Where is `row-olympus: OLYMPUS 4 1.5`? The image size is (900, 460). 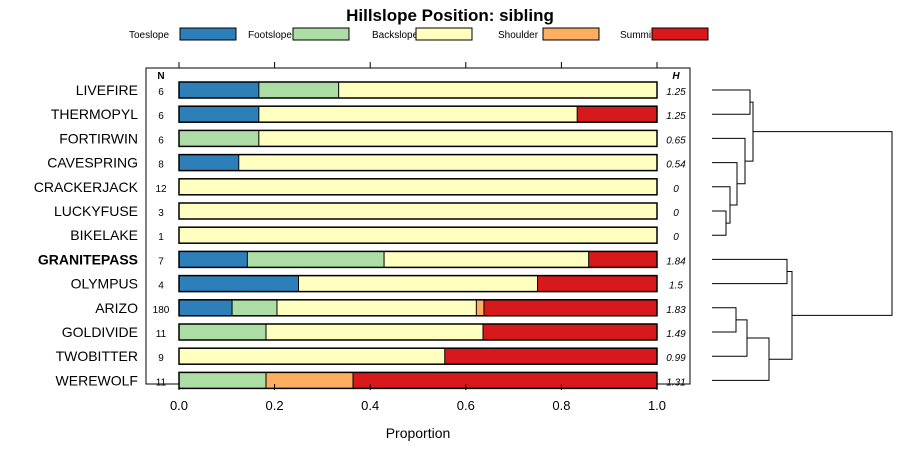 row-olympus: OLYMPUS 4 1.5 is located at coordinates (377, 283).